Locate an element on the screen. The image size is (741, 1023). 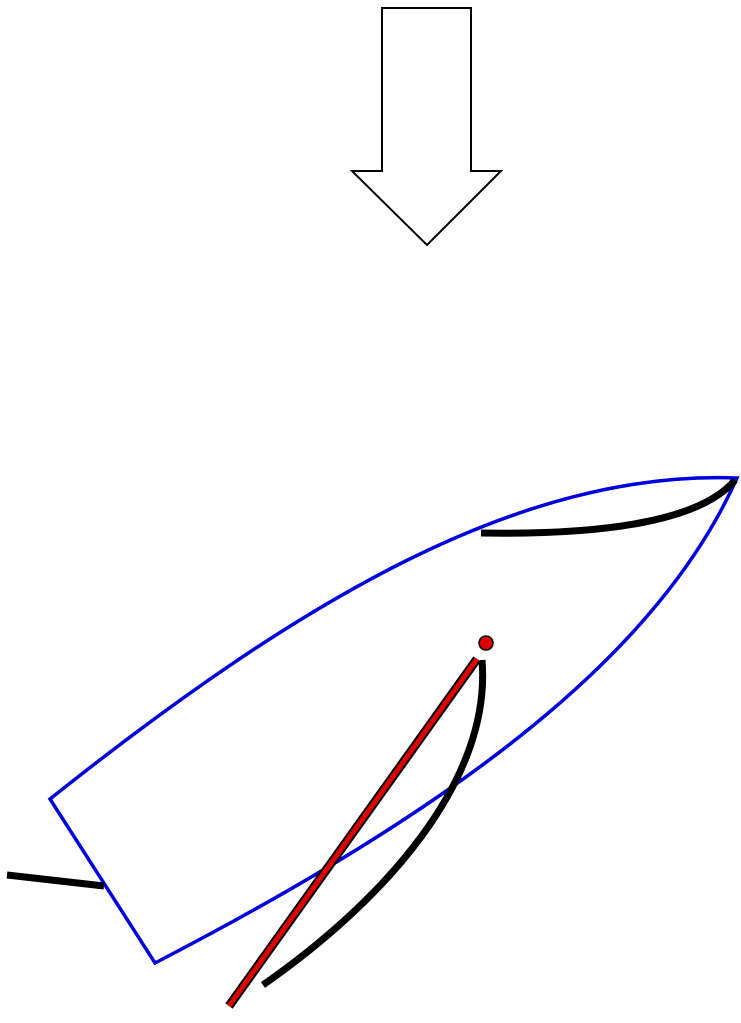
mast is located at coordinates (486, 643).